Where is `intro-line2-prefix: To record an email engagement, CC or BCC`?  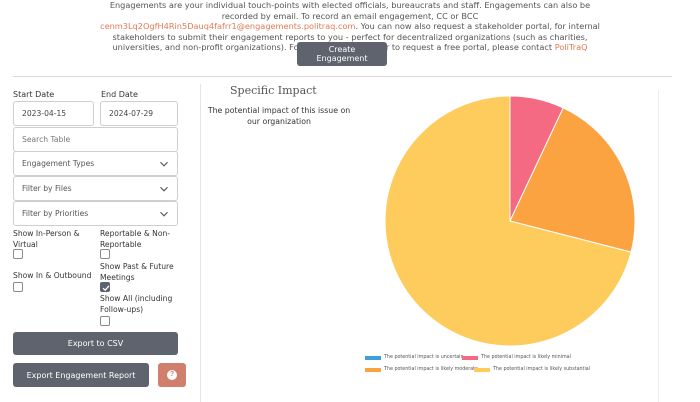
intro-line2-prefix: To record an email engagement, CC or BCC is located at coordinates (390, 15).